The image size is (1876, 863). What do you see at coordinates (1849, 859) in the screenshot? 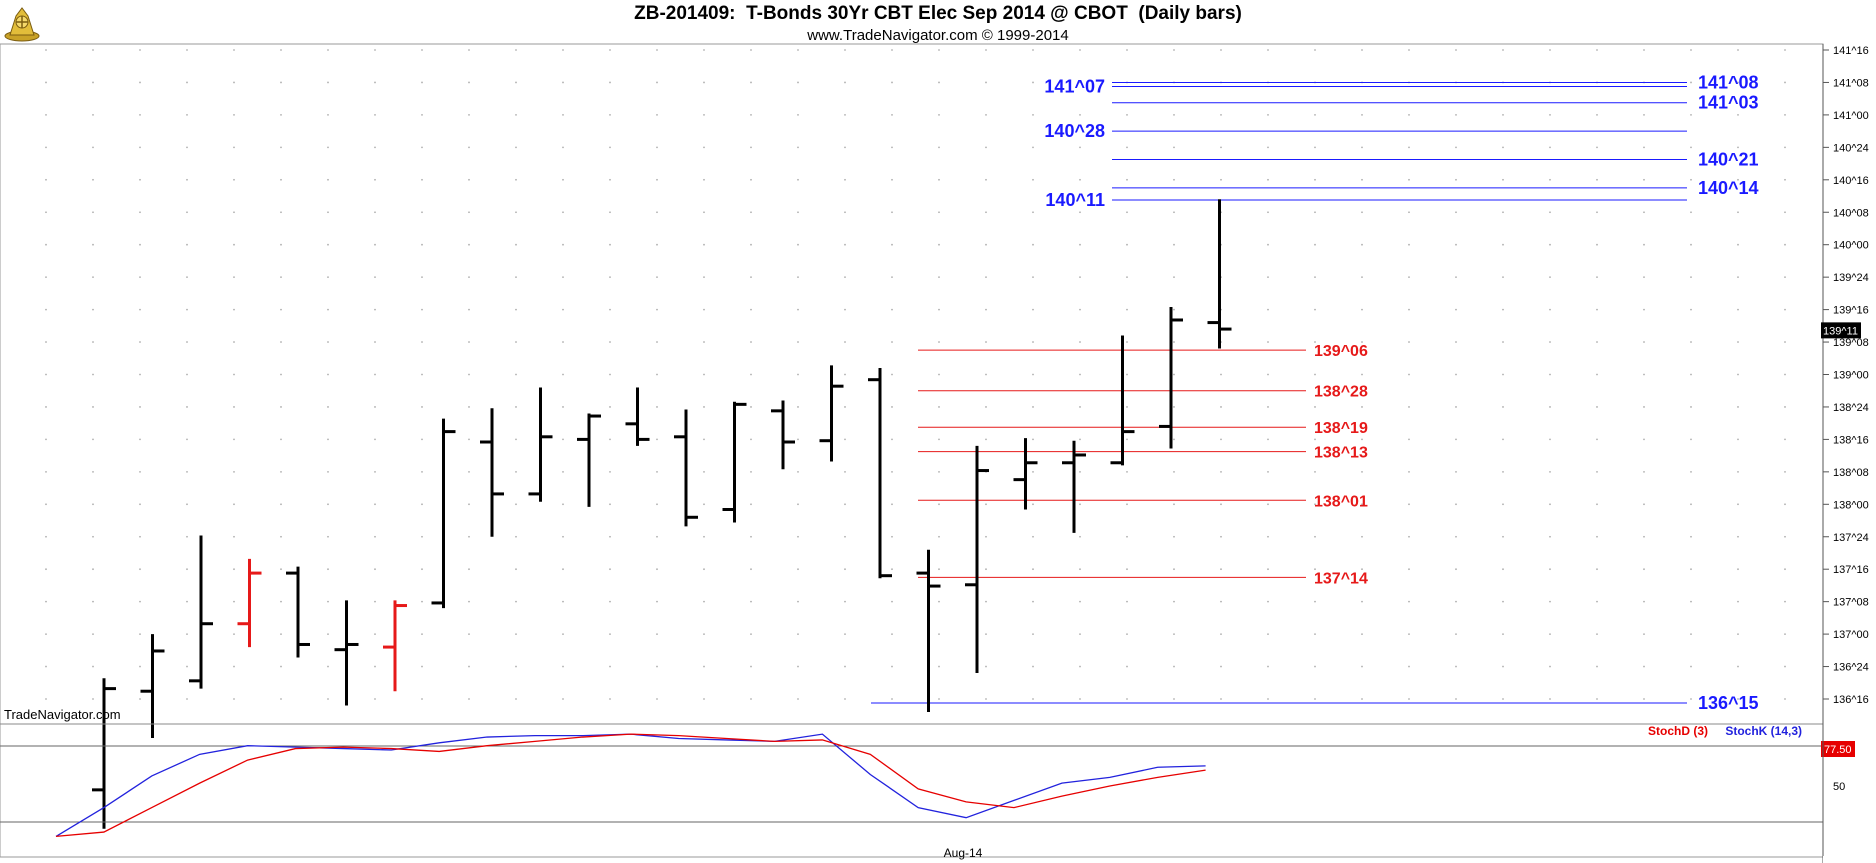
I see `axis-corner` at bounding box center [1849, 859].